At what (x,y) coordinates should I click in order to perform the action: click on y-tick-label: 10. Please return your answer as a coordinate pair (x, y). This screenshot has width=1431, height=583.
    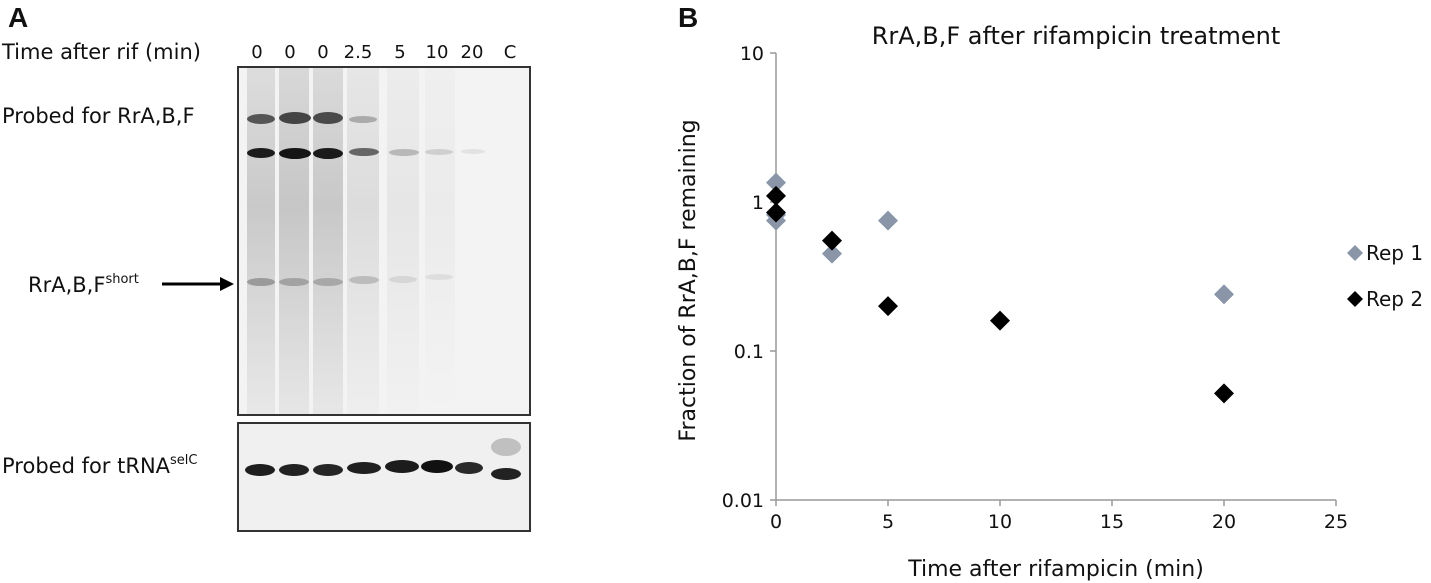
    Looking at the image, I should click on (752, 54).